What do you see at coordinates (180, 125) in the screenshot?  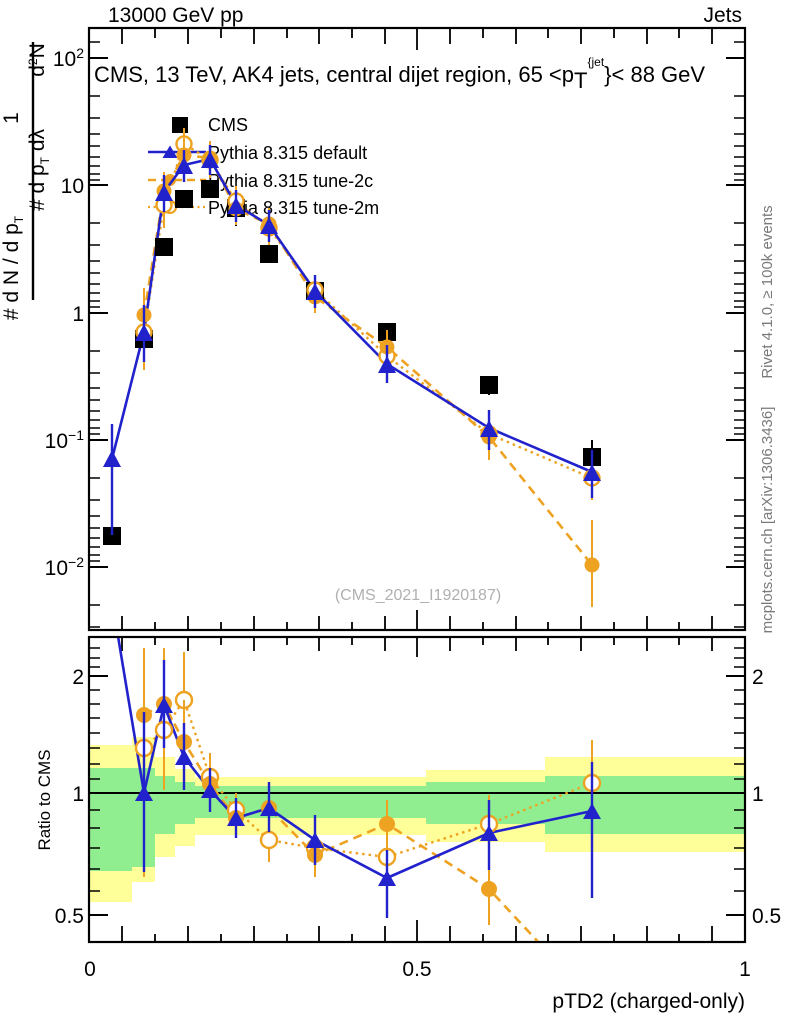 I see `legend-marker-square-icon` at bounding box center [180, 125].